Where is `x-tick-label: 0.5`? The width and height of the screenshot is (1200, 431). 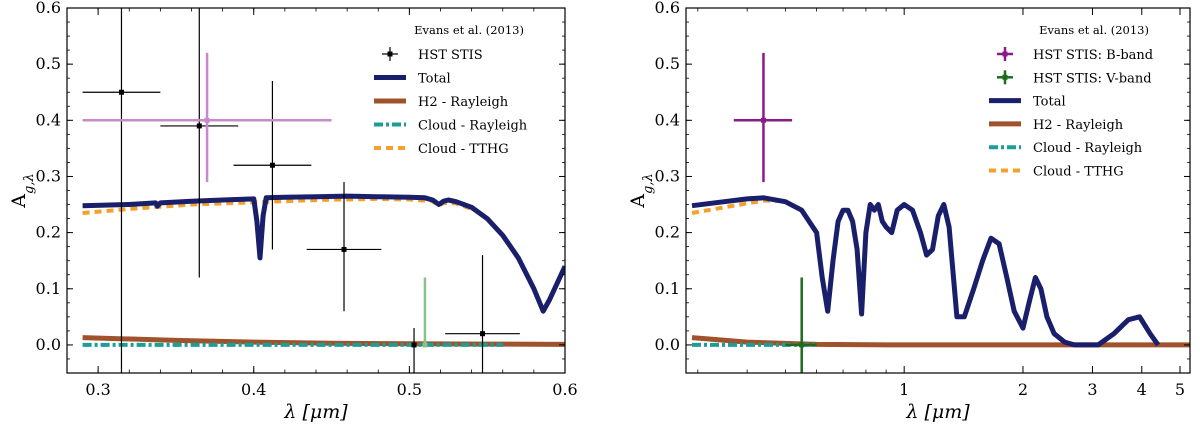
x-tick-label: 0.5 is located at coordinates (409, 389).